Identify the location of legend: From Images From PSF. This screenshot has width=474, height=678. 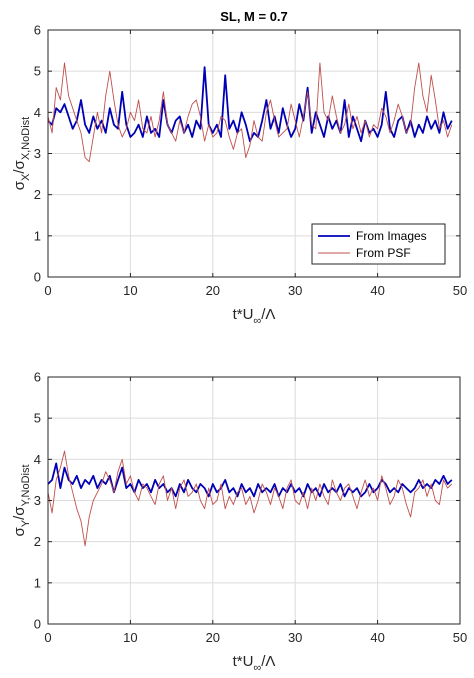
(378, 244).